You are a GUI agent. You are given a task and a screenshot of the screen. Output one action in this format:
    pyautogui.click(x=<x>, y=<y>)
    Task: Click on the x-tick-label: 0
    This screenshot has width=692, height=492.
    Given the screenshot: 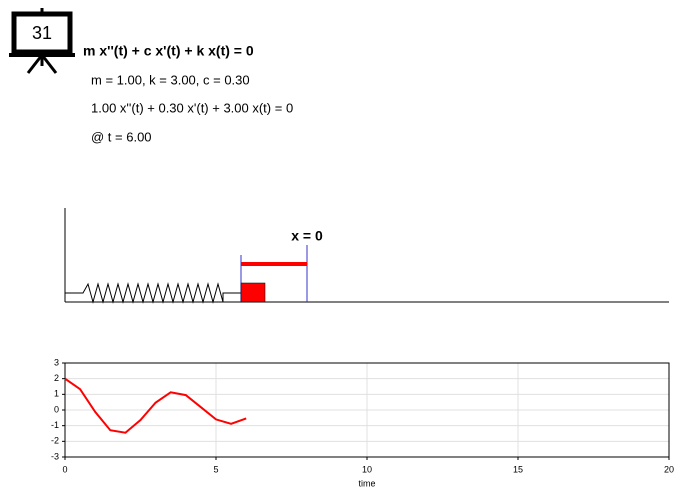 What is the action you would take?
    pyautogui.click(x=64, y=469)
    